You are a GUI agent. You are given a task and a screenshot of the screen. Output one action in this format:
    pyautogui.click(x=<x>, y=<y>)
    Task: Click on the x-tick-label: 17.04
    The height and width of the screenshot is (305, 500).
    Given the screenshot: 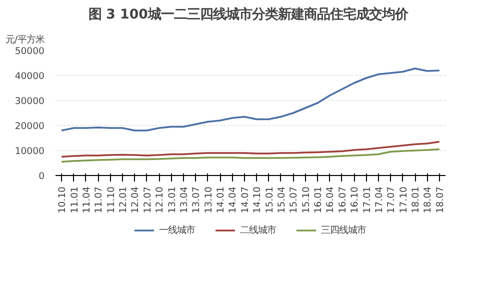 What is the action you would take?
    pyautogui.click(x=379, y=200)
    